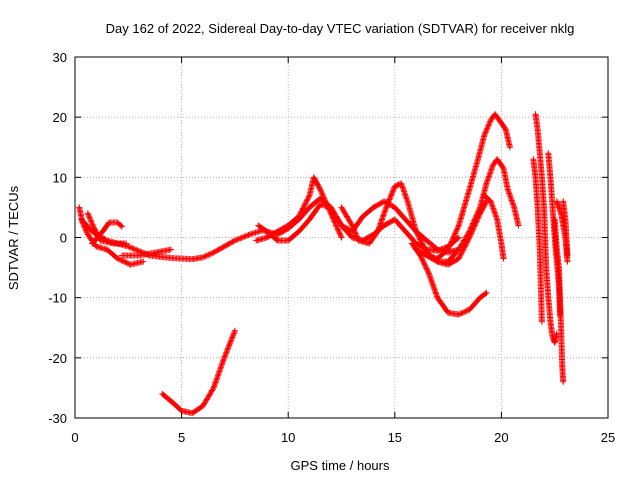 Image resolution: width=640 pixels, height=480 pixels. What do you see at coordinates (60, 177) in the screenshot?
I see `y-tick-label: 10` at bounding box center [60, 177].